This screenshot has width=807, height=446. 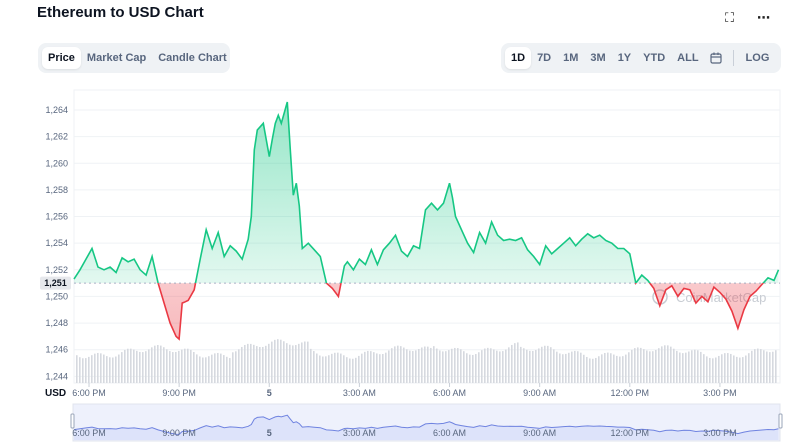 I want to click on expand-icon: ⛶, so click(x=730, y=17).